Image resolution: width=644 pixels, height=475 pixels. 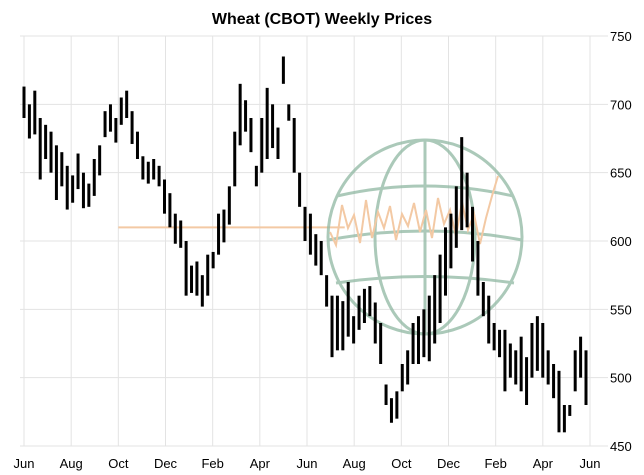 I want to click on y-tick-label: 550, so click(x=621, y=309).